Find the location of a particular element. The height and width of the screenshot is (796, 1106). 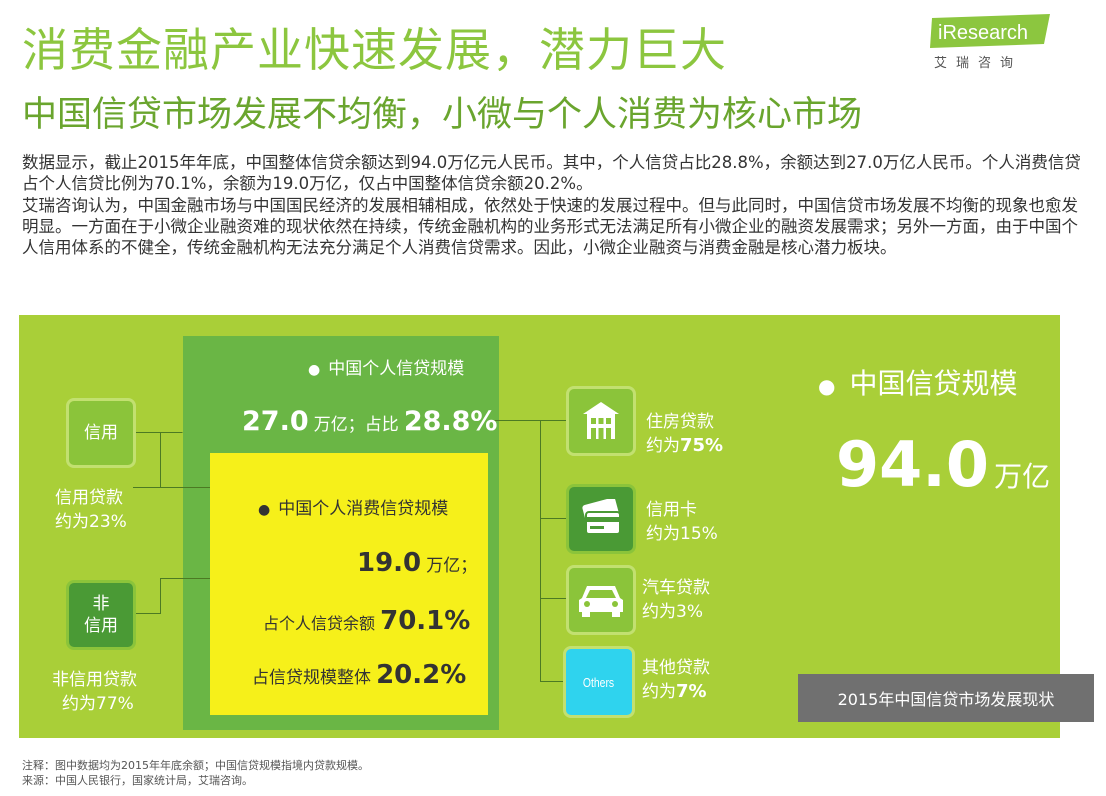

car-loan-pct: 3% is located at coordinates (689, 612).